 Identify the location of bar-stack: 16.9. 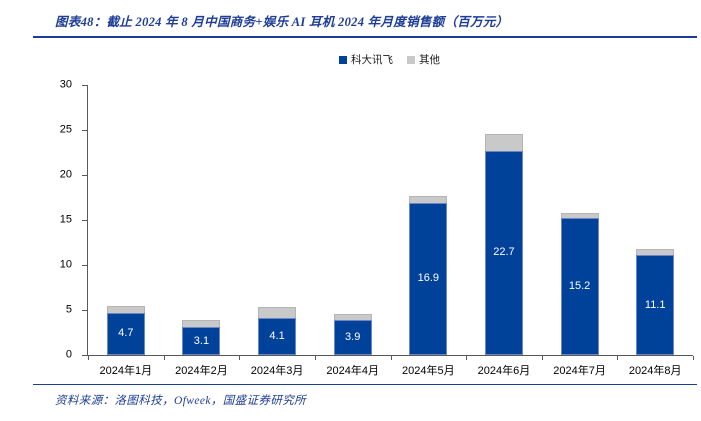
(428, 275).